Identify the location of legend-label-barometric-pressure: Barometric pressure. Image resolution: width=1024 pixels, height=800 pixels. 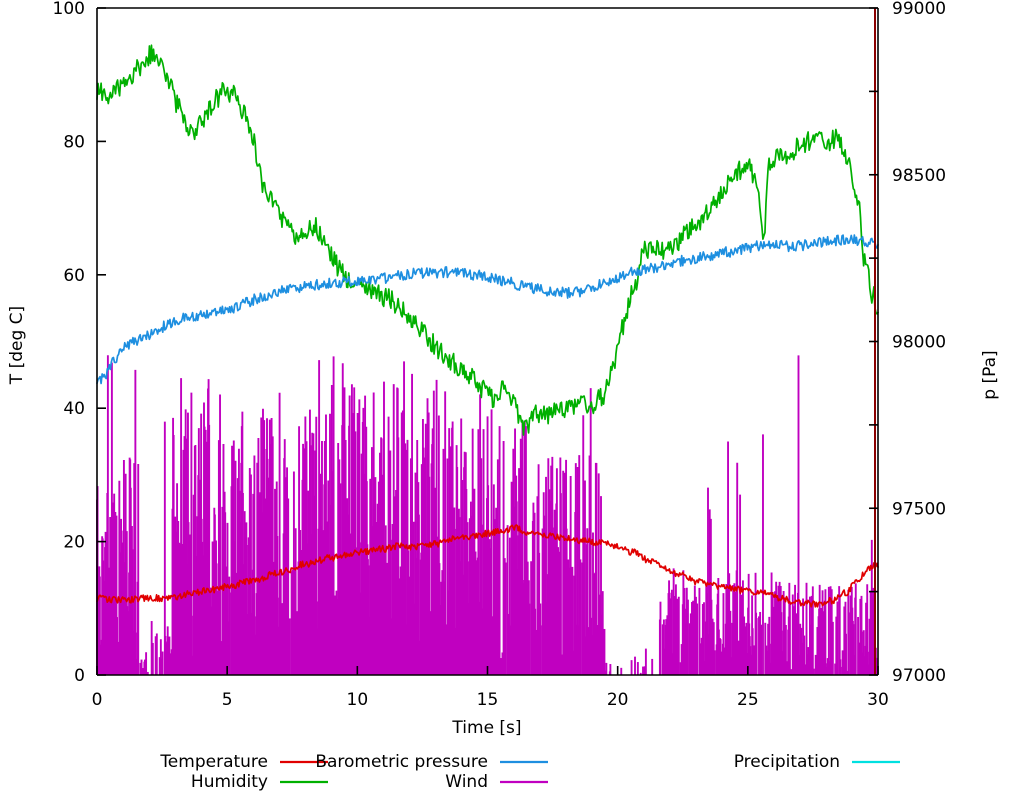
(401, 762).